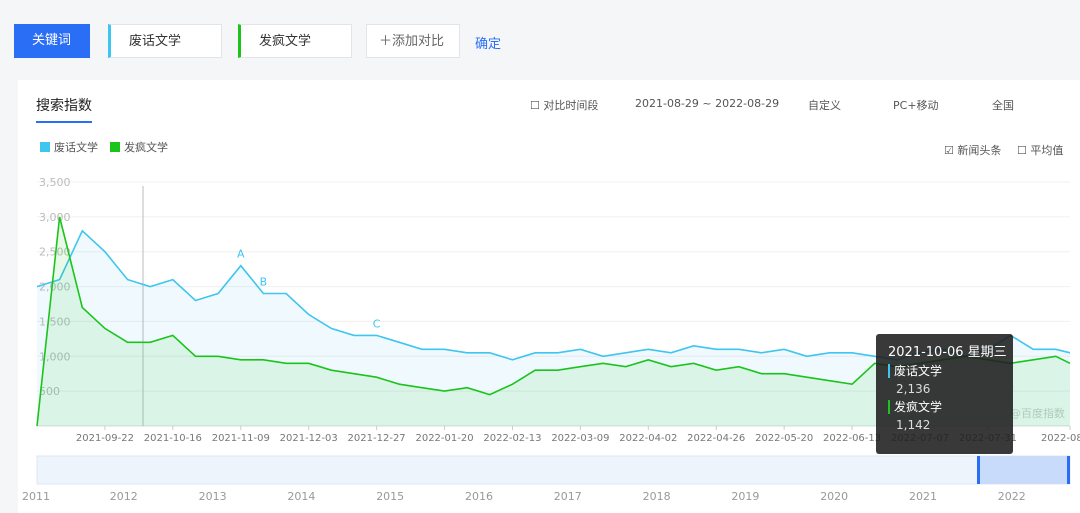 The width and height of the screenshot is (1080, 513). Describe the element at coordinates (301, 496) in the screenshot. I see `year-label: 2014` at that location.